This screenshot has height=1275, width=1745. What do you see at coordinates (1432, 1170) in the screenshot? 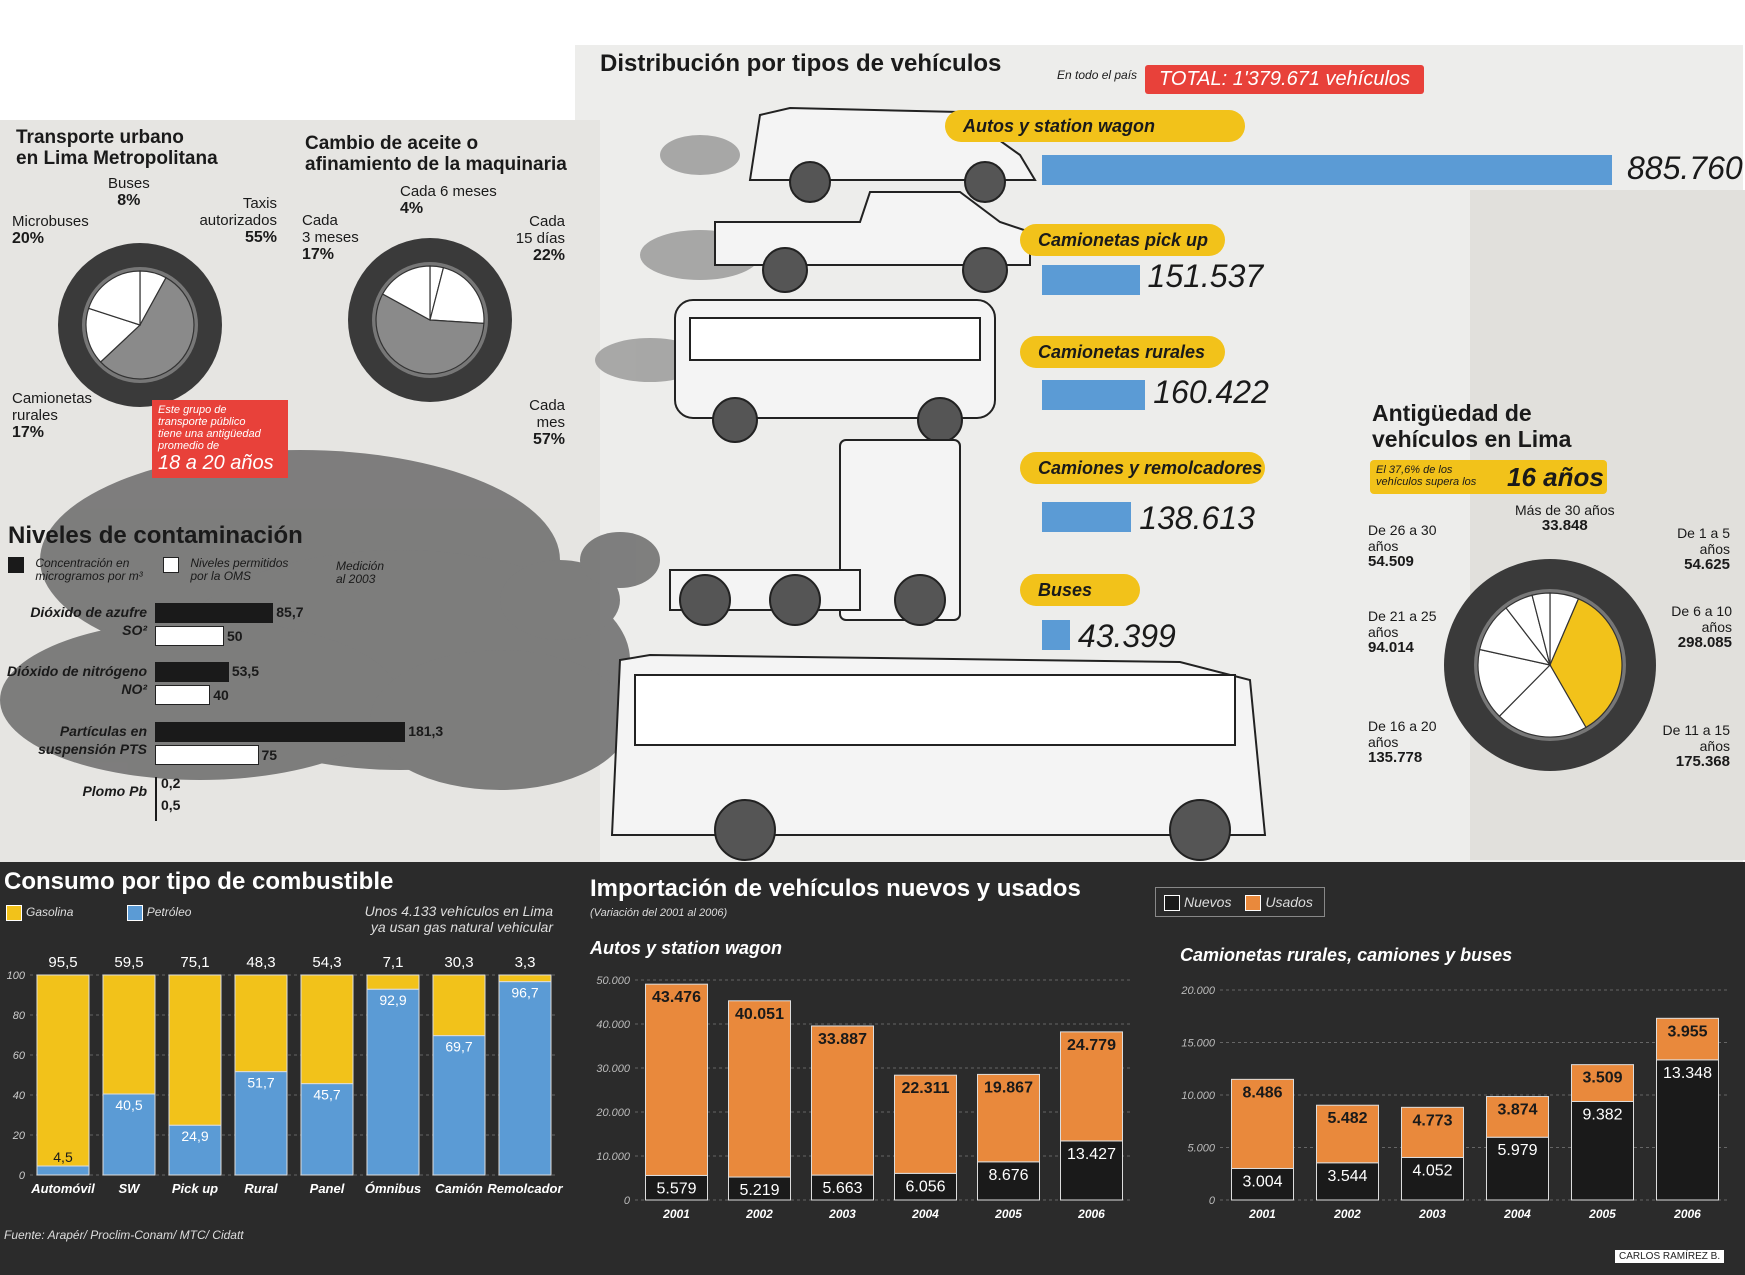
I see `new-value-label: 4.052` at bounding box center [1432, 1170].